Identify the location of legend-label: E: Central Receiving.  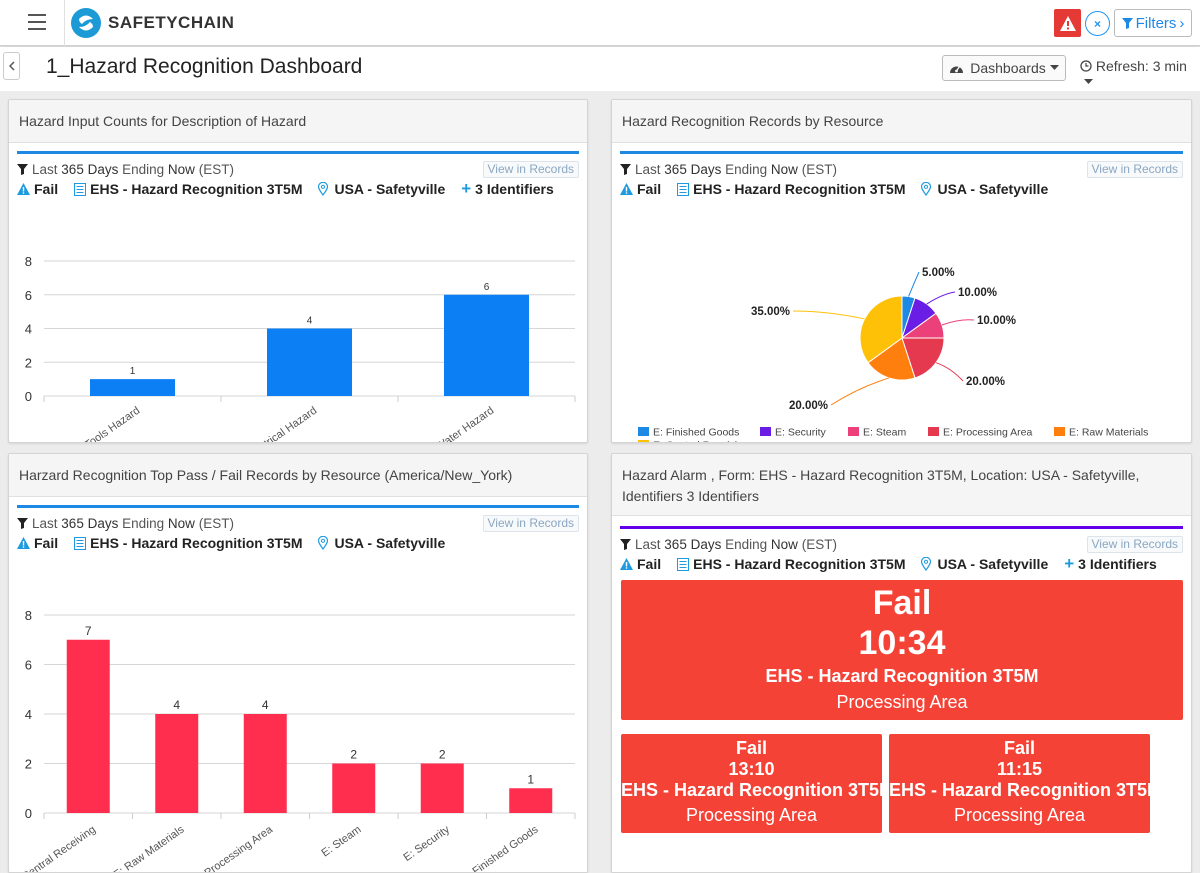
(701, 442).